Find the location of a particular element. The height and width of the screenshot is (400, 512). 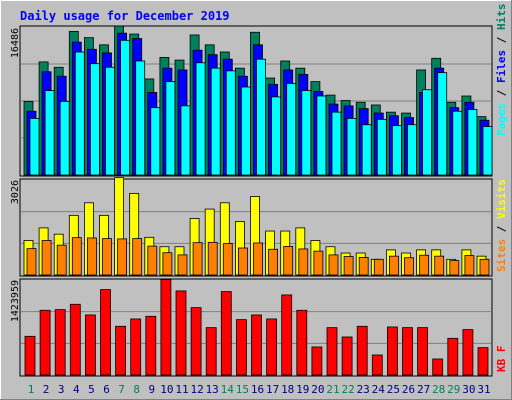

bar-kbf-day-27-body is located at coordinates (423, 351).